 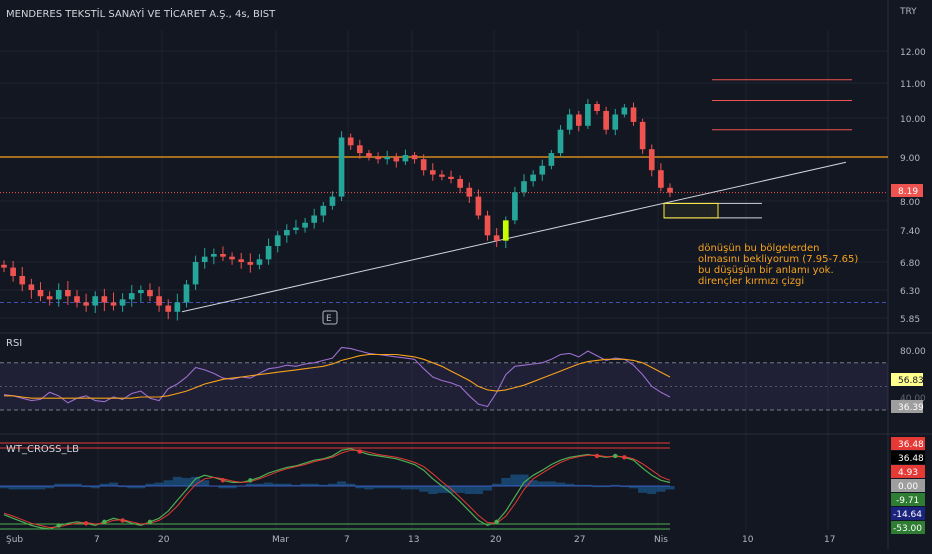 I want to click on wt-label: 4.93, so click(x=908, y=473).